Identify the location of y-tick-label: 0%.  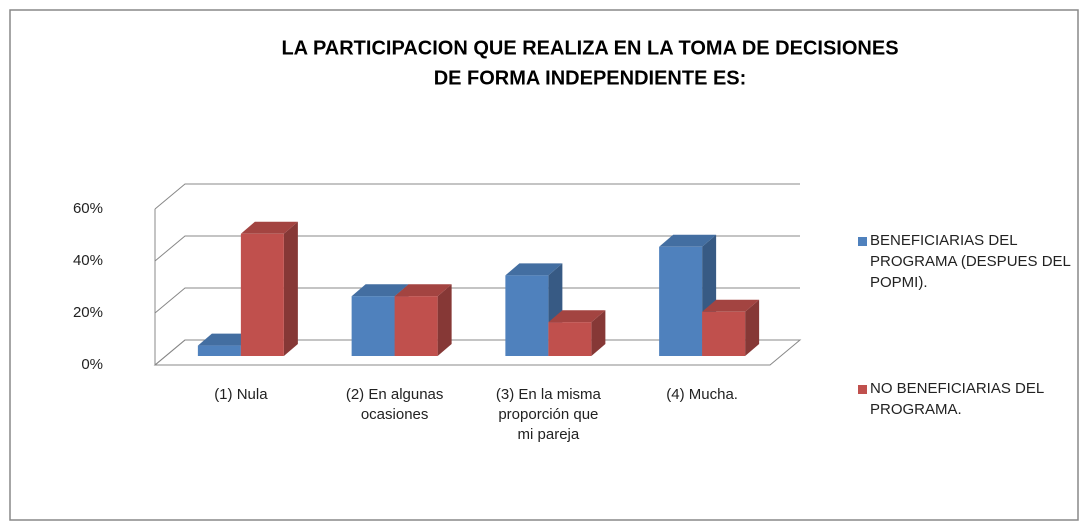
(92, 364).